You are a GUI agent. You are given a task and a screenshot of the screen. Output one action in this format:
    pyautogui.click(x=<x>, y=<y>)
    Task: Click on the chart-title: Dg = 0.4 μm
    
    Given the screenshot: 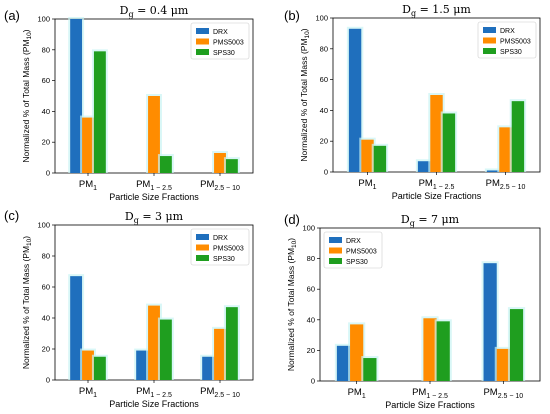 What is the action you would take?
    pyautogui.click(x=154, y=11)
    